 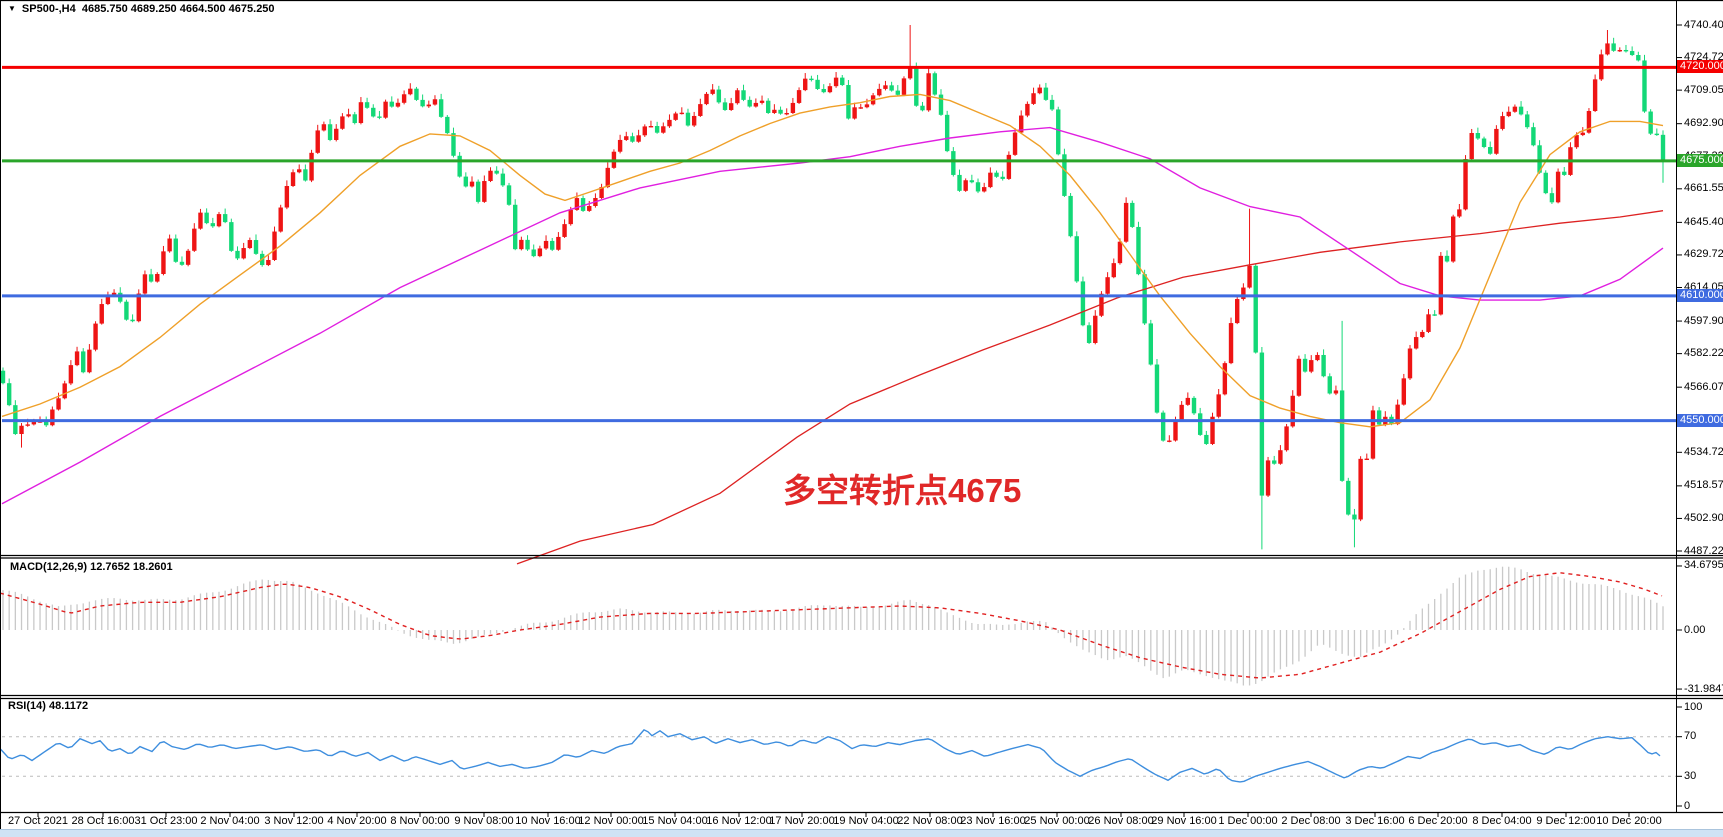 What do you see at coordinates (1375, 821) in the screenshot?
I see `time-label: 3 Dec 16:00` at bounding box center [1375, 821].